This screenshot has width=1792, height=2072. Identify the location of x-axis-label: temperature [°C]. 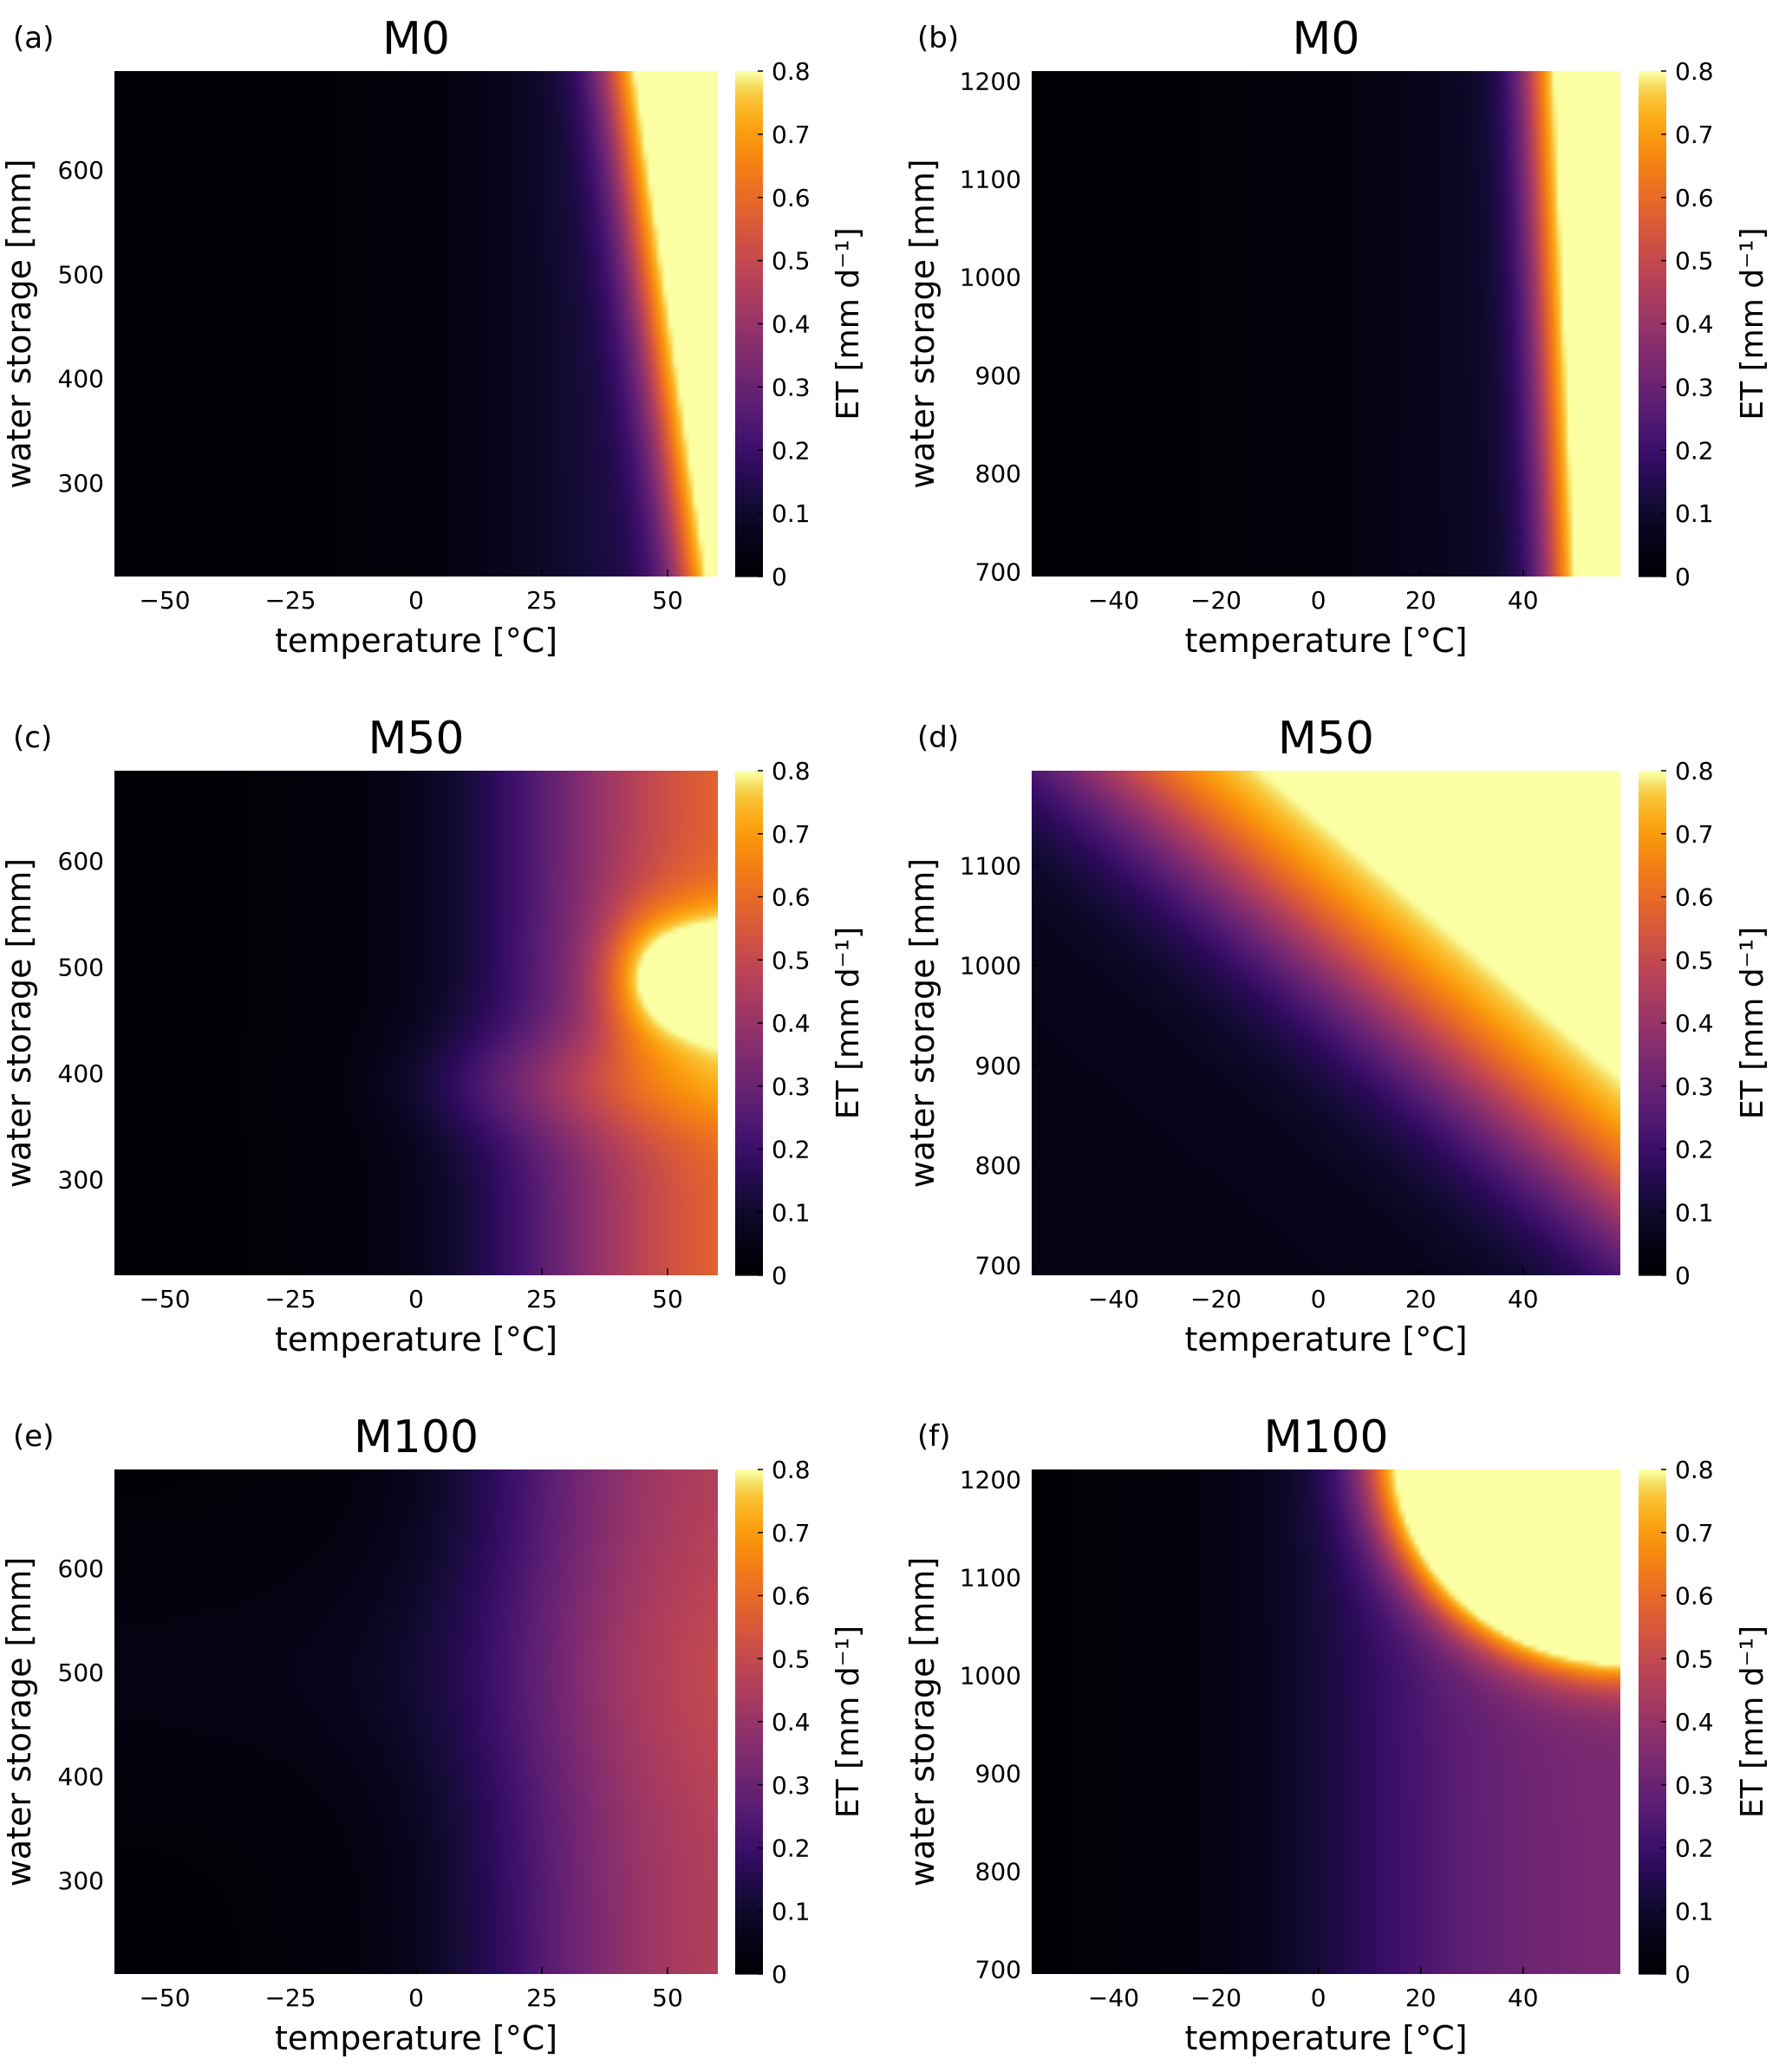
(1325, 1339).